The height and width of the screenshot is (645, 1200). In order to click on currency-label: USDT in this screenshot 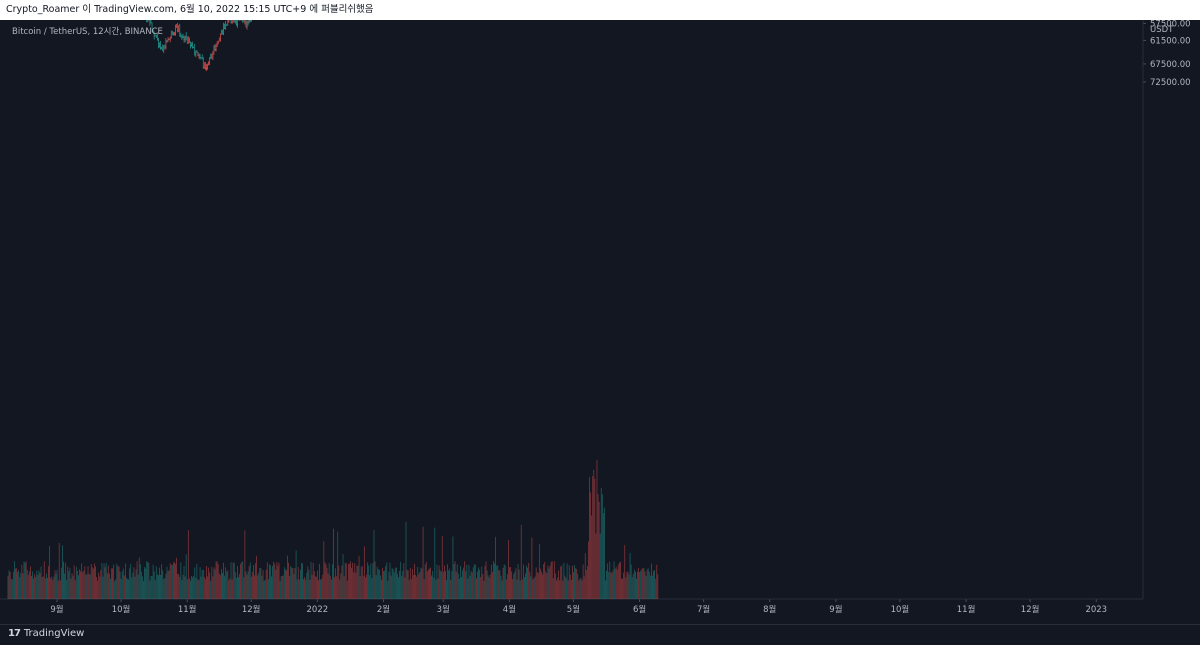, I will do `click(1162, 30)`.